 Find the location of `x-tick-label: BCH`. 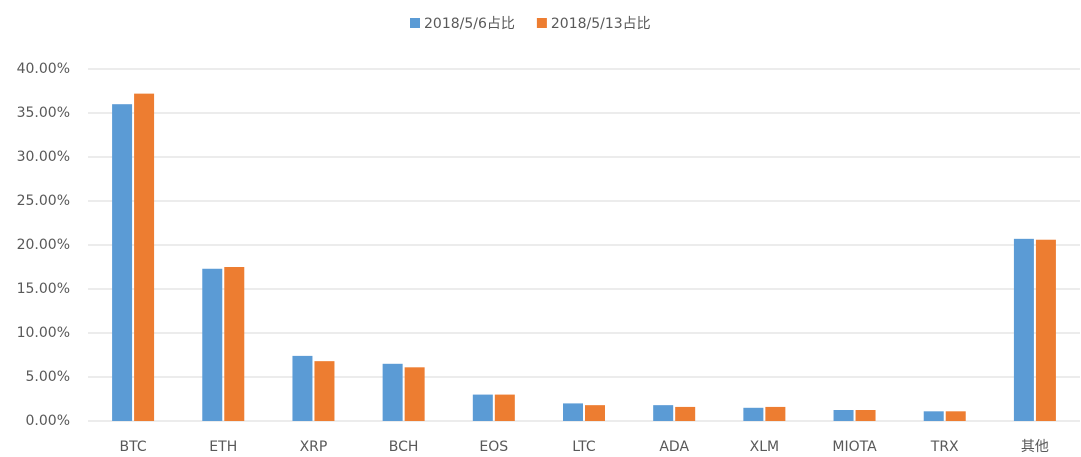

x-tick-label: BCH is located at coordinates (404, 447).